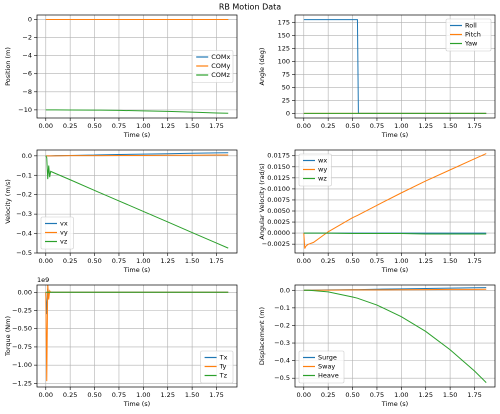  Describe the element at coordinates (262, 67) in the screenshot. I see `y-axis-label: Angle (deg)` at that location.